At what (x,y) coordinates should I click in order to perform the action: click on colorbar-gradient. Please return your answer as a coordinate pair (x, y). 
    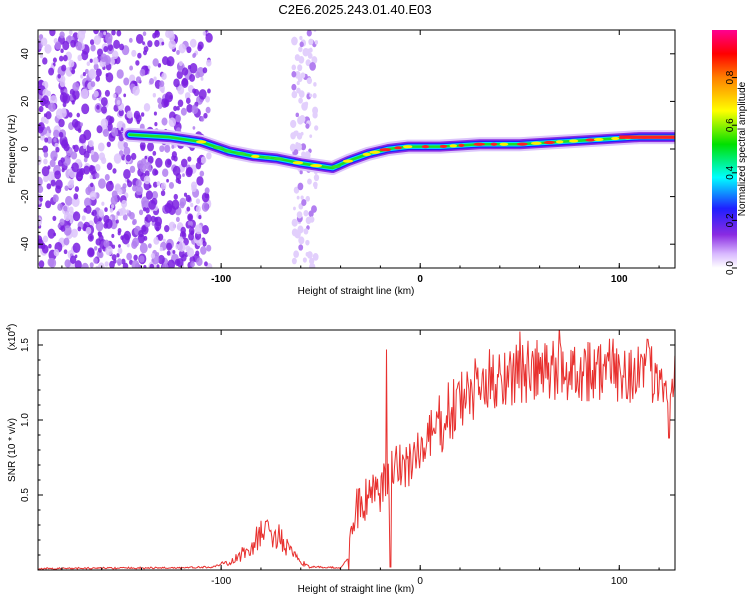
    Looking at the image, I should click on (724, 149).